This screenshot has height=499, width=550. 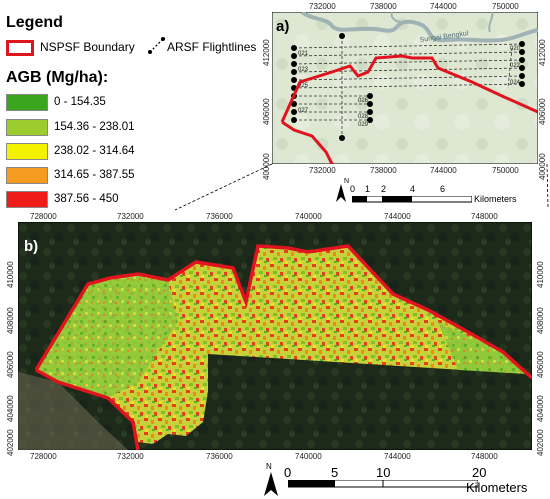 What do you see at coordinates (397, 456) in the screenshot?
I see `map-b-x-tick-bottom: 744000` at bounding box center [397, 456].